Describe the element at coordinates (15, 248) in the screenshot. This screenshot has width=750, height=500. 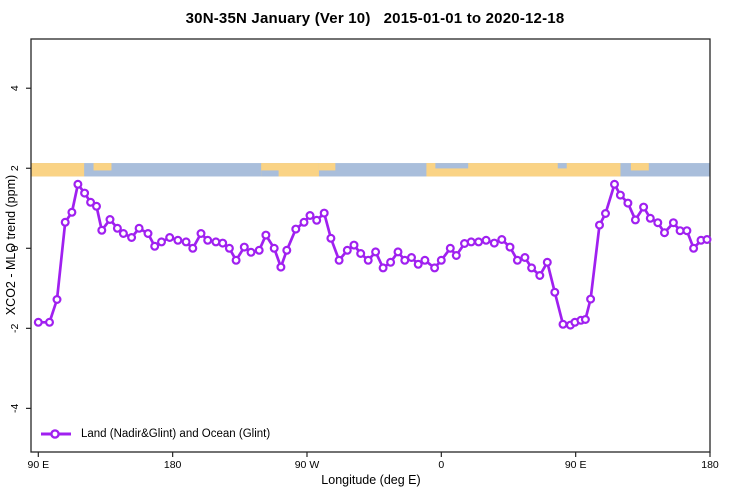
I see `y-tick-label: 0` at that location.